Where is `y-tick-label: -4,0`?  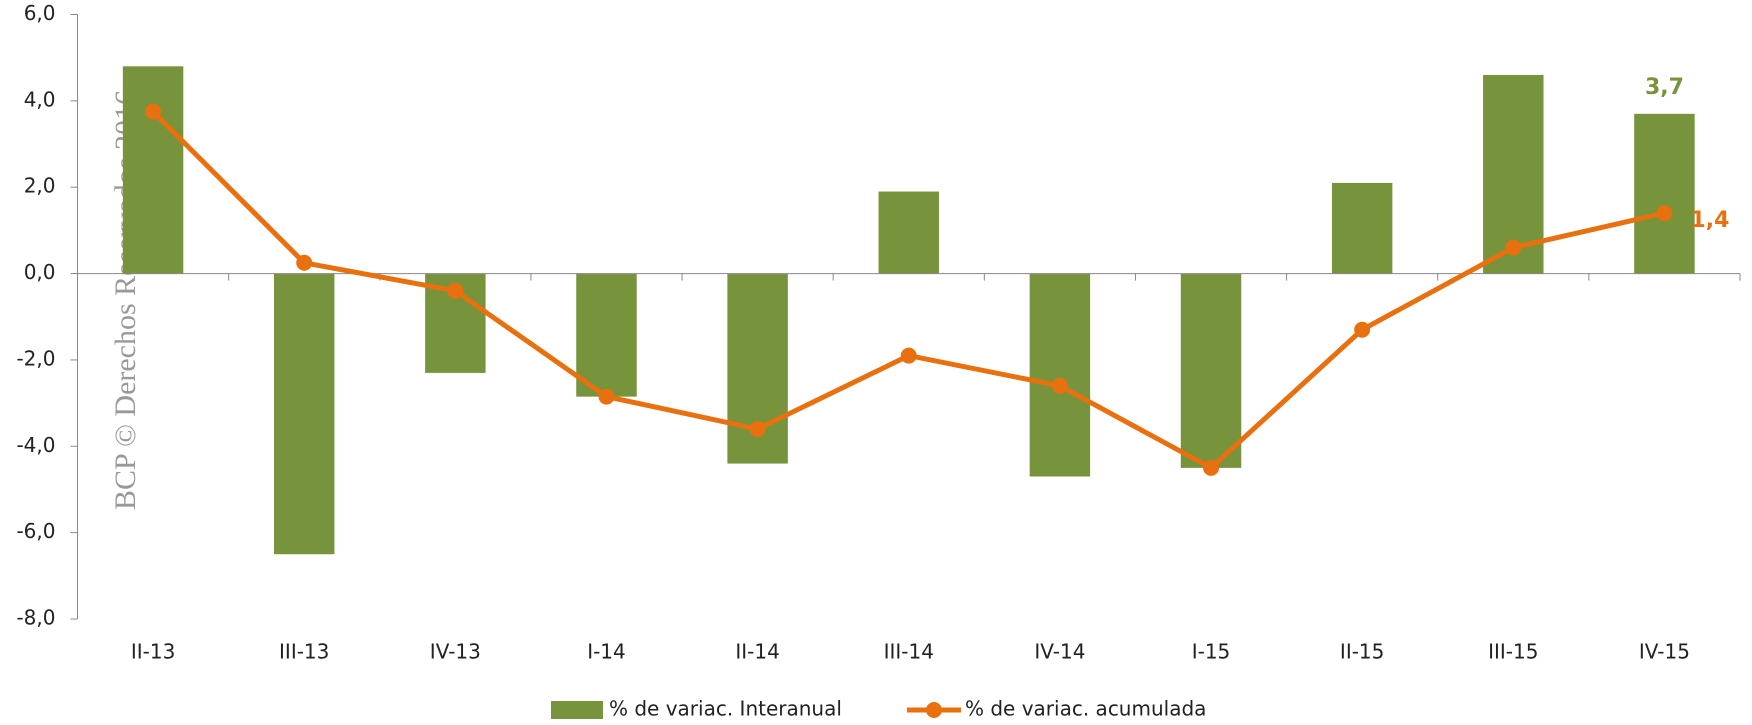
y-tick-label: -4,0 is located at coordinates (35, 445).